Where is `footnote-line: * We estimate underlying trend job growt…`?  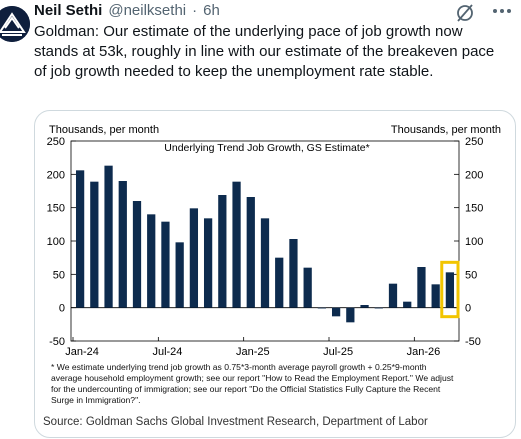
footnote-line: * We estimate underlying trend job growt… is located at coordinates (239, 367).